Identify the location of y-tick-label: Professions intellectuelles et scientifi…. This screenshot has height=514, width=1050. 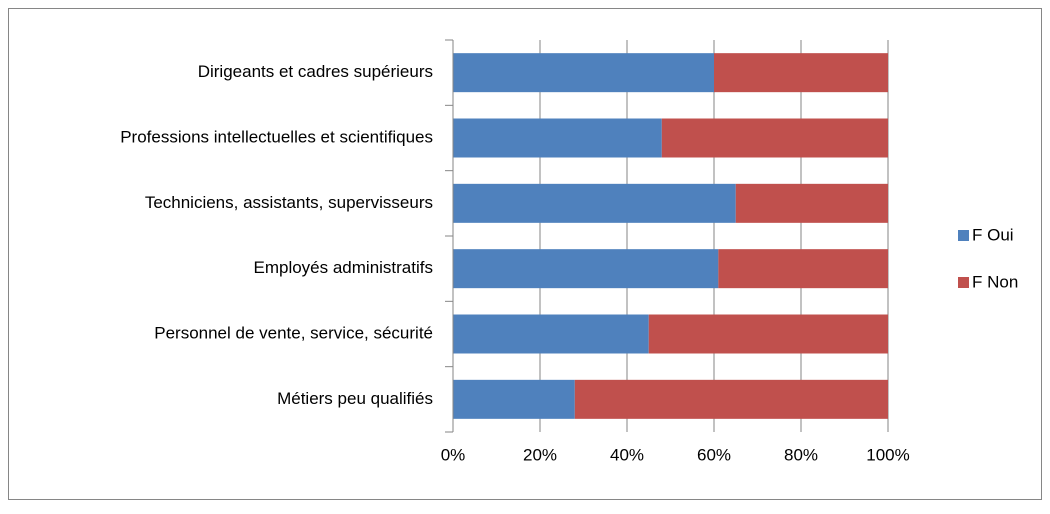
(276, 136).